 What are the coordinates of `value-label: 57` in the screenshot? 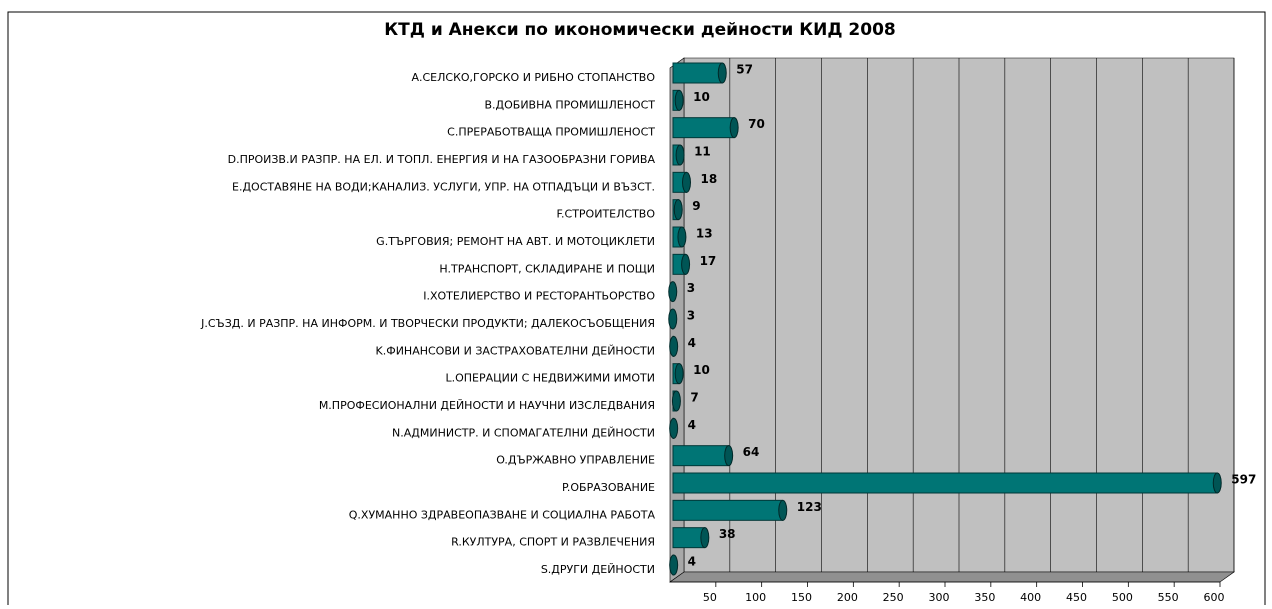 It's located at (744, 70).